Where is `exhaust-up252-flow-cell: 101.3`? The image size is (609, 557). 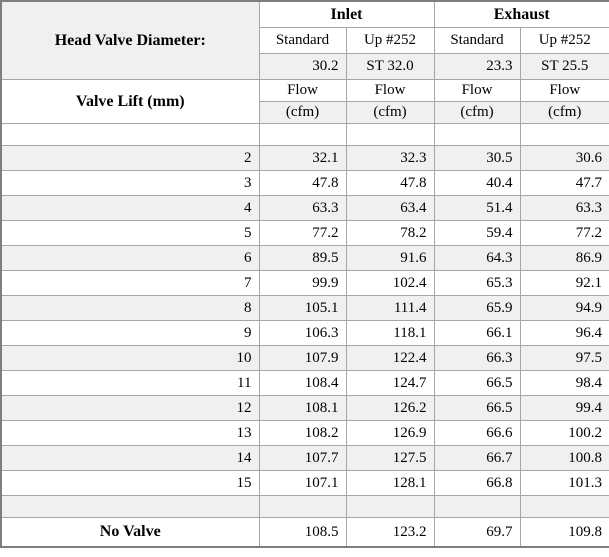 exhaust-up252-flow-cell: 101.3 is located at coordinates (564, 483).